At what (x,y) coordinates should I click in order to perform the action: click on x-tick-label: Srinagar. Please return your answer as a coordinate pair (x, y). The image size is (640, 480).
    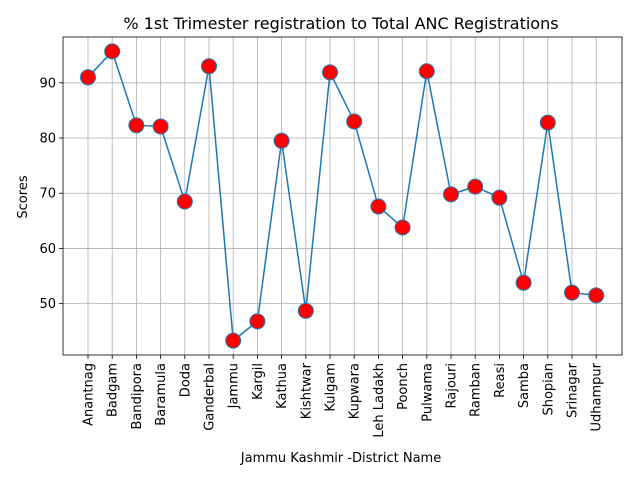
    Looking at the image, I should click on (573, 390).